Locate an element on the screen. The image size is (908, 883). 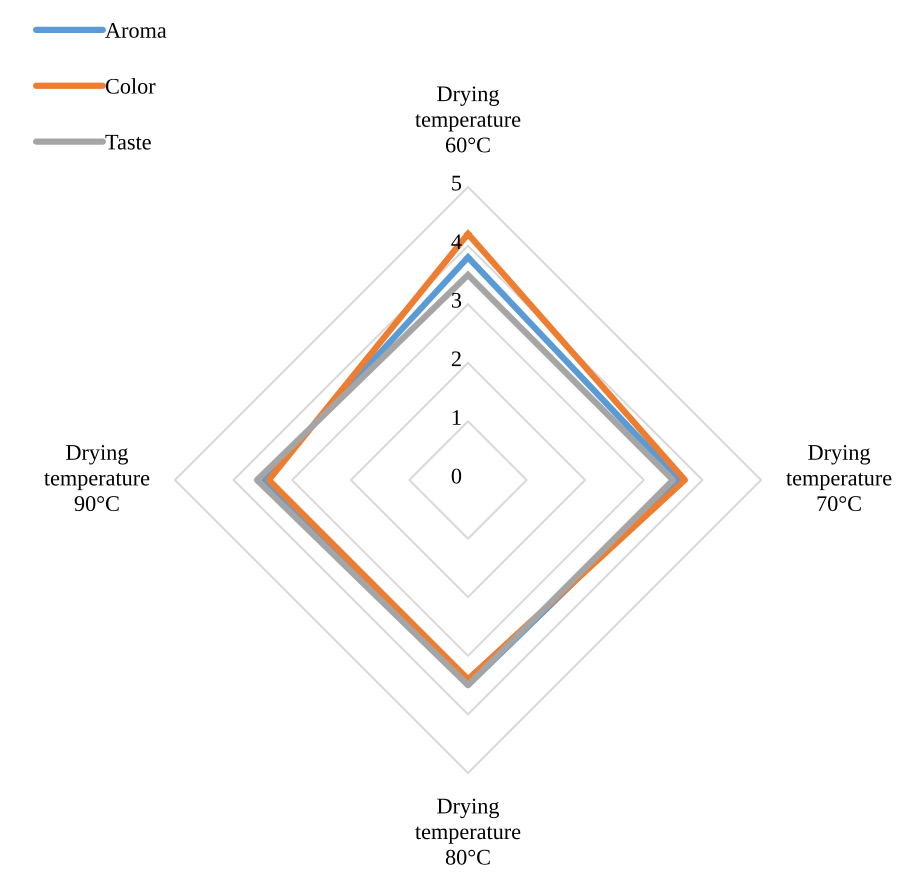
legend-label: Aroma is located at coordinates (135, 30).